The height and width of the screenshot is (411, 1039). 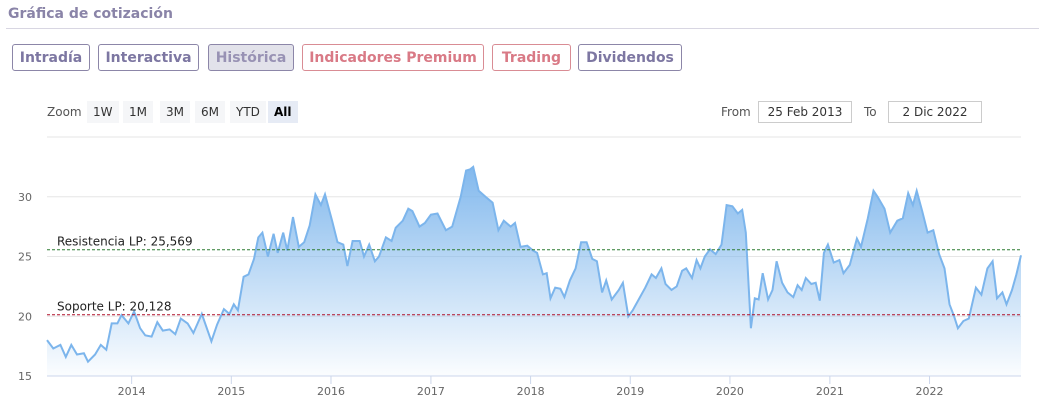 I want to click on x-tick-label: 2018, so click(x=531, y=391).